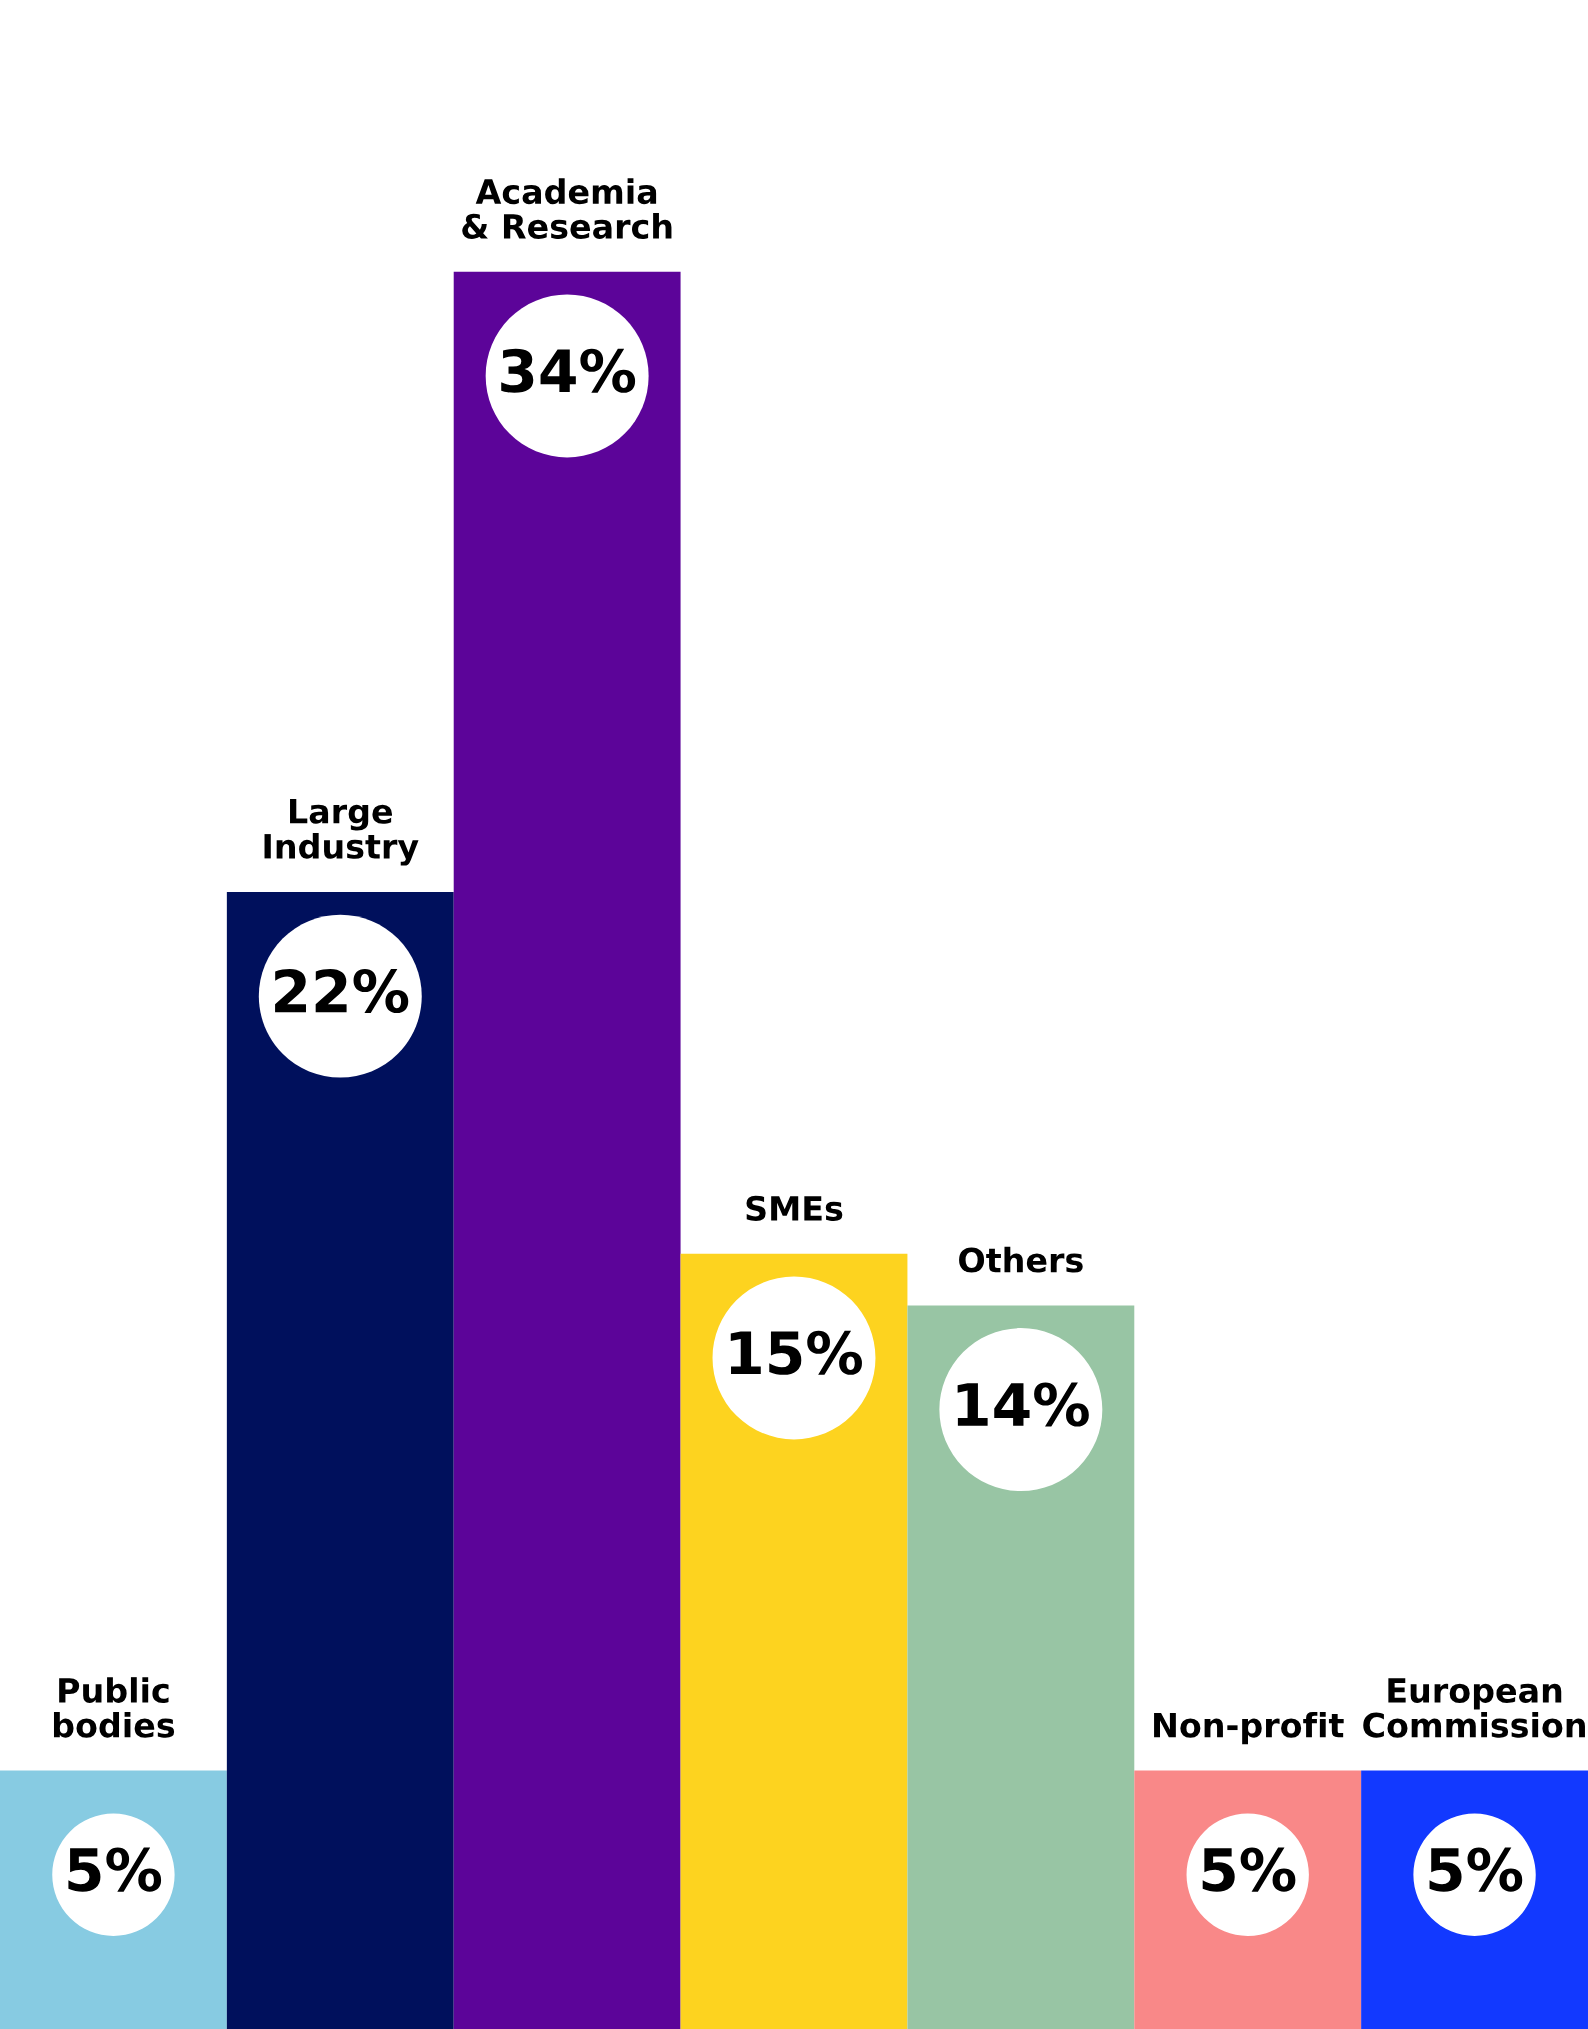 This screenshot has width=1588, height=2029. I want to click on x-tick-label: Others, so click(1021, 1259).